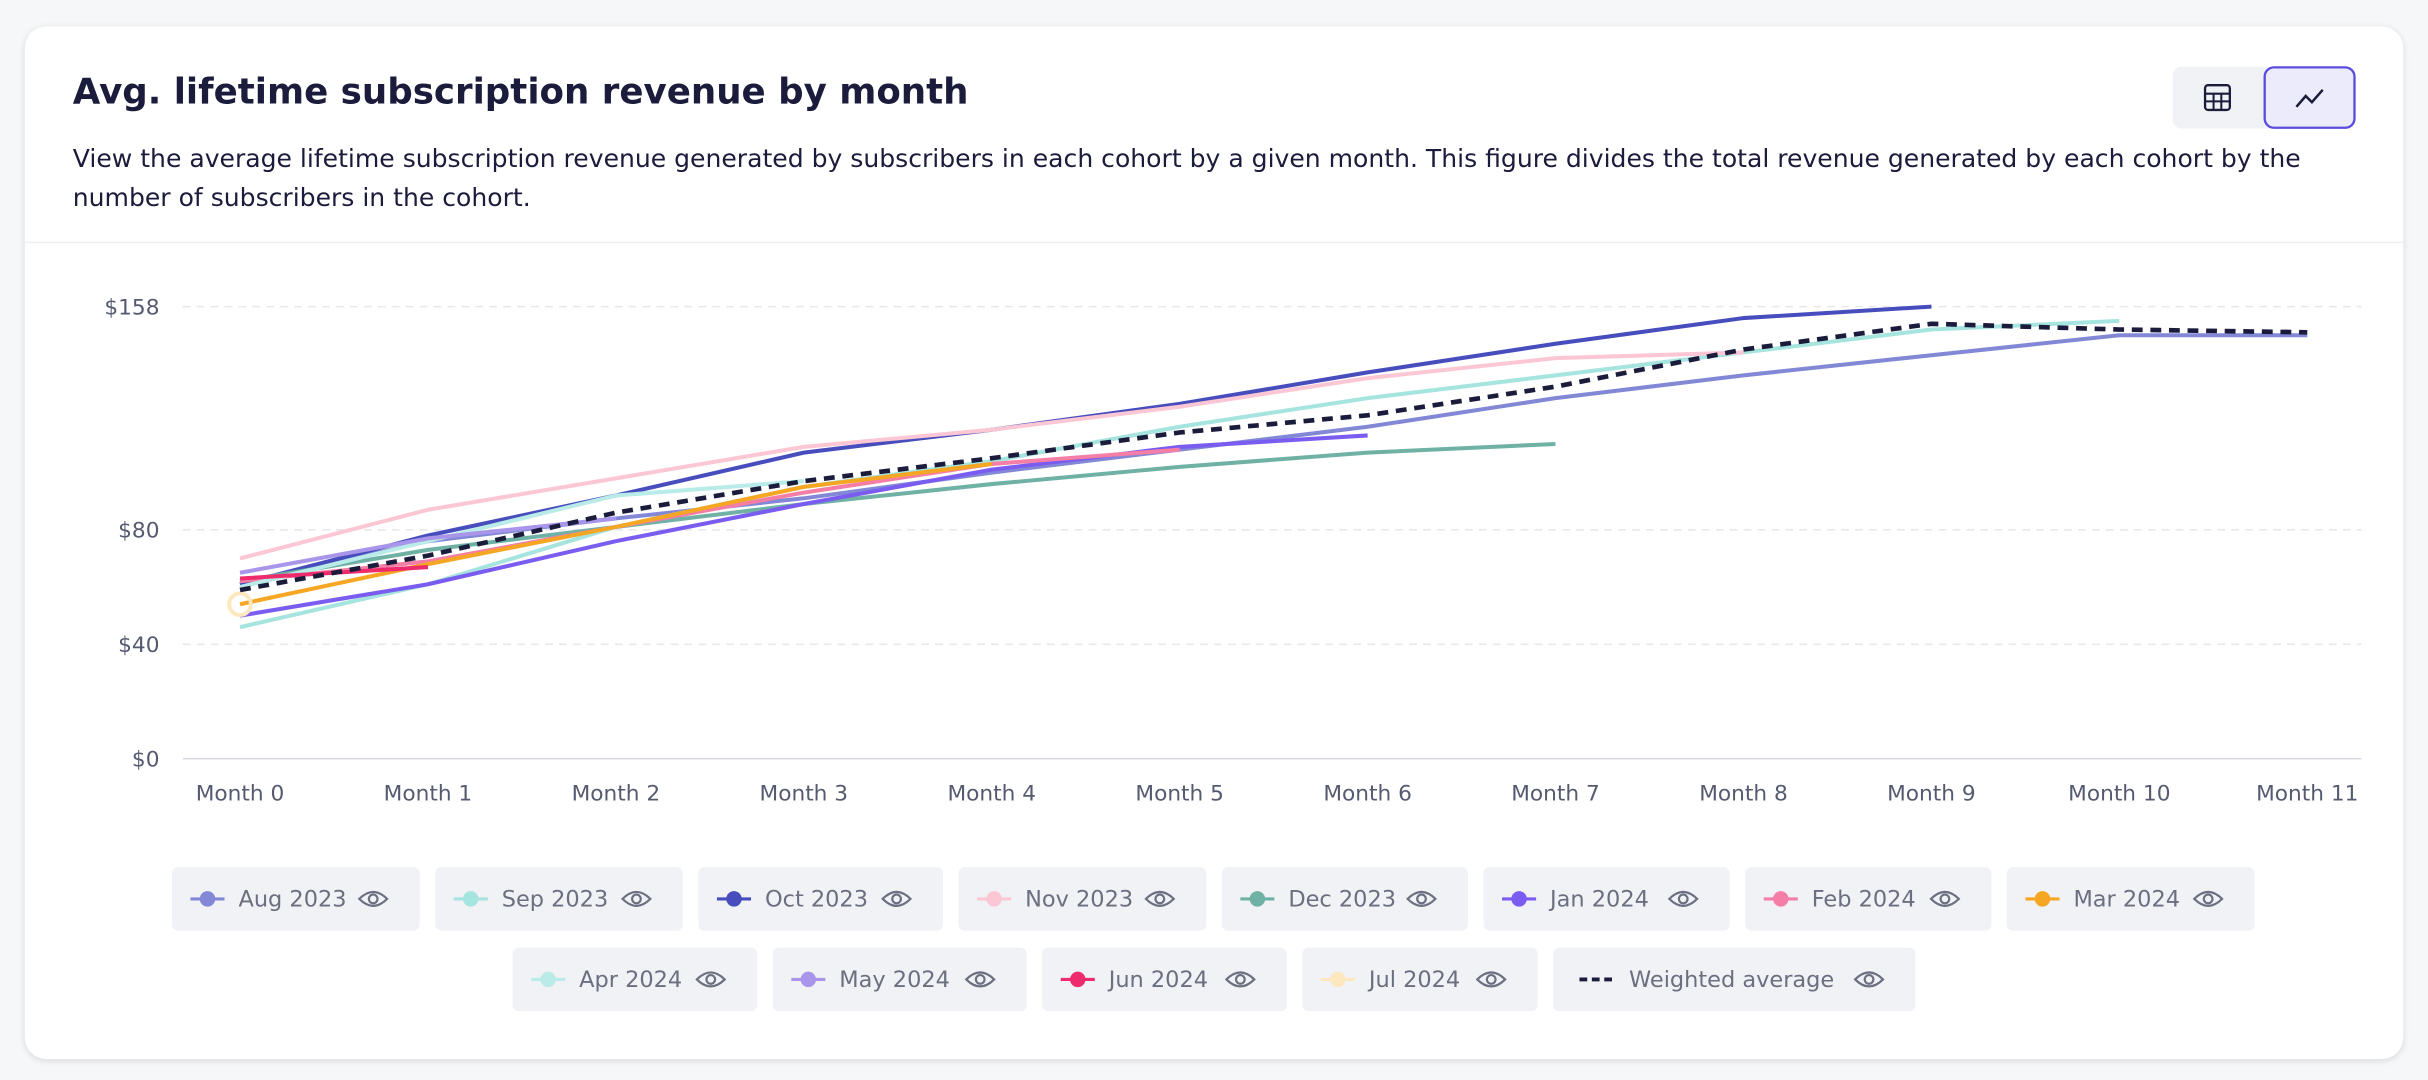 The image size is (2428, 1080). I want to click on legend-item: Apr 2024, so click(635, 979).